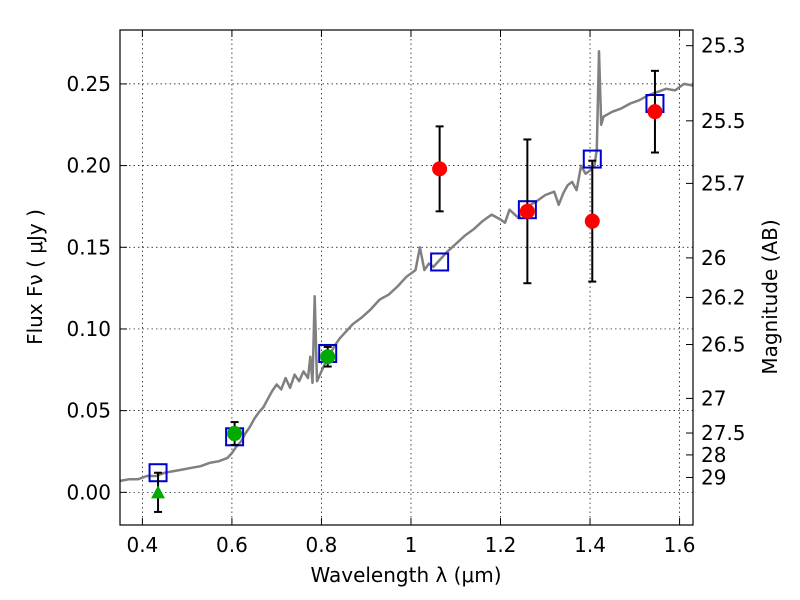  What do you see at coordinates (723, 46) in the screenshot?
I see `mag-tick-label: 25.3` at bounding box center [723, 46].